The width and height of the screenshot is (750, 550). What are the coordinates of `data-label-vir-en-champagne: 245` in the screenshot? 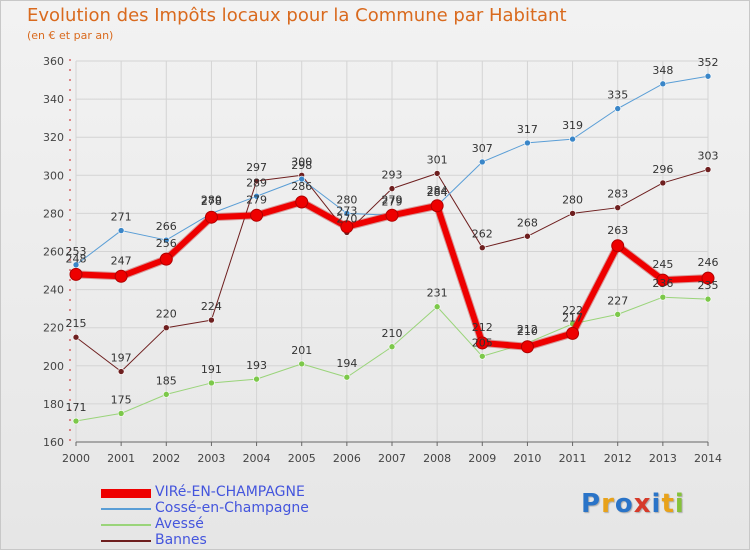 It's located at (662, 264).